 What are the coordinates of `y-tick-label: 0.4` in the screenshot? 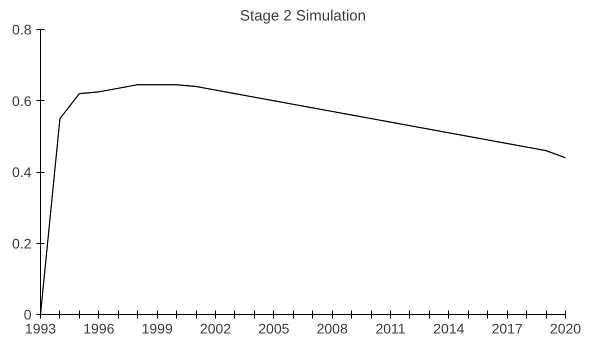 It's located at (22, 172).